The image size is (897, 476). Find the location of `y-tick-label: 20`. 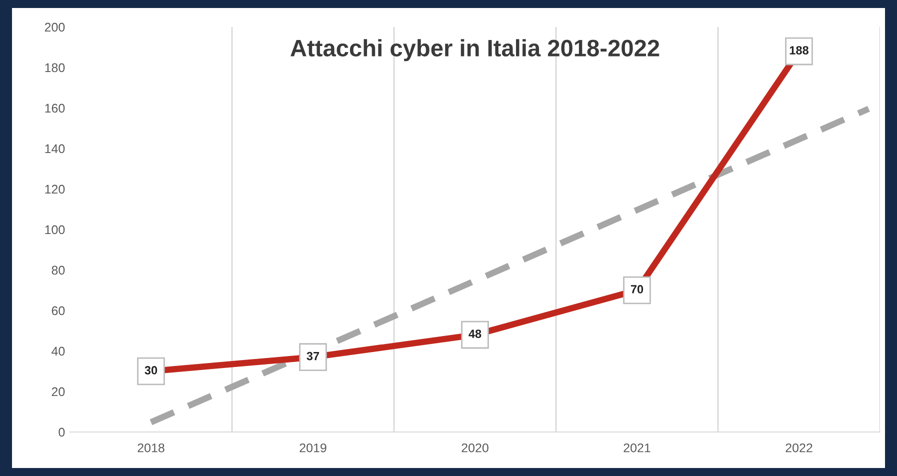

y-tick-label: 20 is located at coordinates (58, 391).